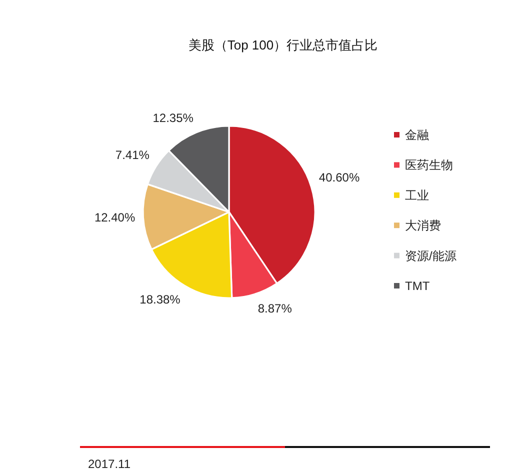 The height and width of the screenshot is (476, 516). Describe the element at coordinates (430, 255) in the screenshot. I see `legend-label: 资源/能源` at that location.